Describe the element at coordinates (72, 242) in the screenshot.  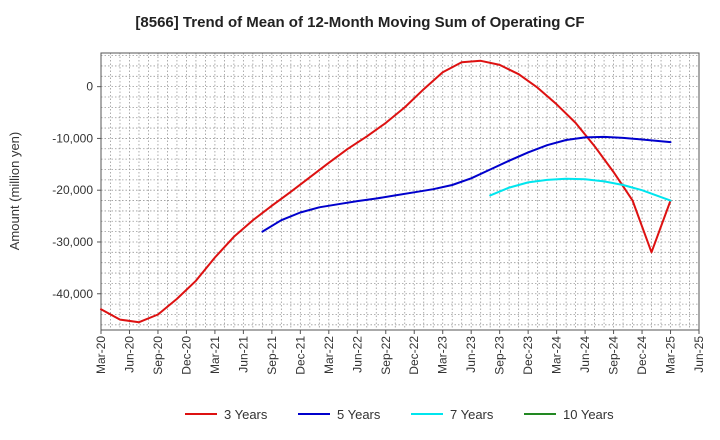
I see `y-tick-label: -30,000` at that location.